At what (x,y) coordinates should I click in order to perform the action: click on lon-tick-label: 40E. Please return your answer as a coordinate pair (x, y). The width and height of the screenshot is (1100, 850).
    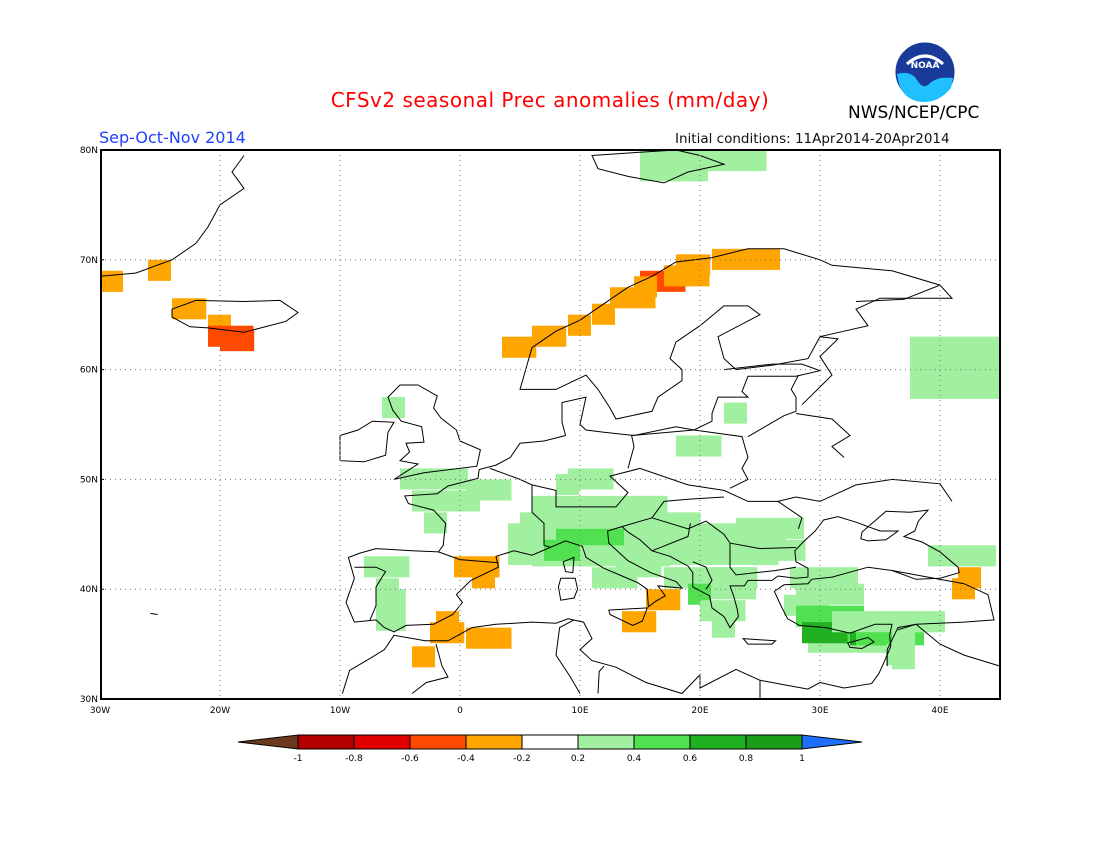
    Looking at the image, I should click on (939, 711).